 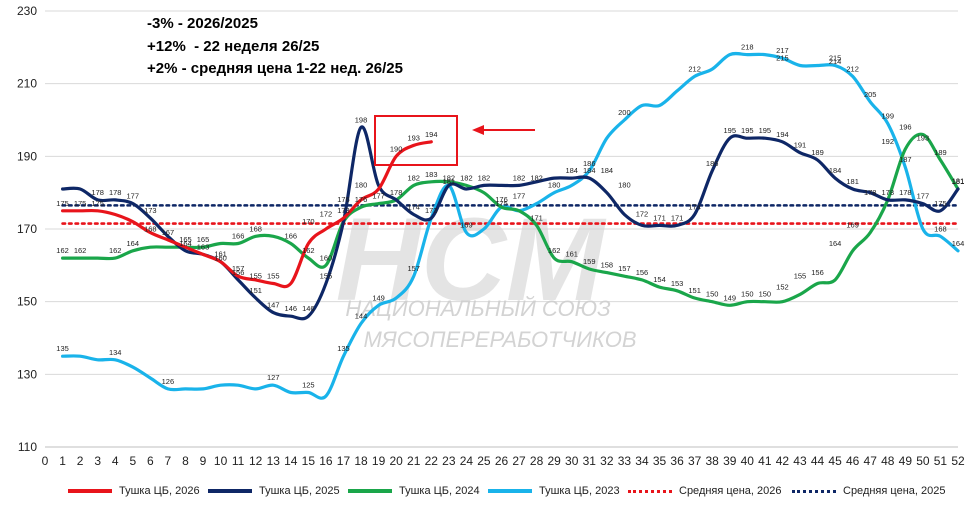 What do you see at coordinates (695, 461) in the screenshot?
I see `x-tick-label: 37` at bounding box center [695, 461].